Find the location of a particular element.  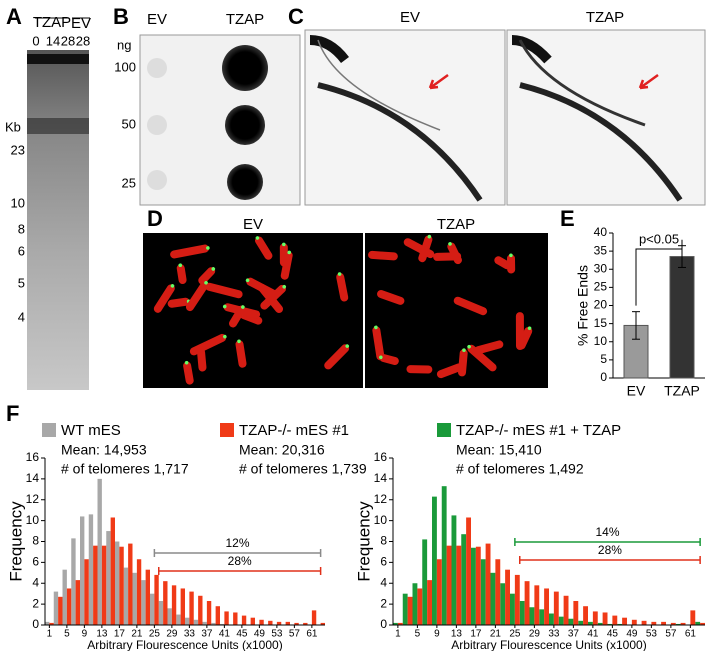

y-axis-label: Frequency is located at coordinates (15, 541).